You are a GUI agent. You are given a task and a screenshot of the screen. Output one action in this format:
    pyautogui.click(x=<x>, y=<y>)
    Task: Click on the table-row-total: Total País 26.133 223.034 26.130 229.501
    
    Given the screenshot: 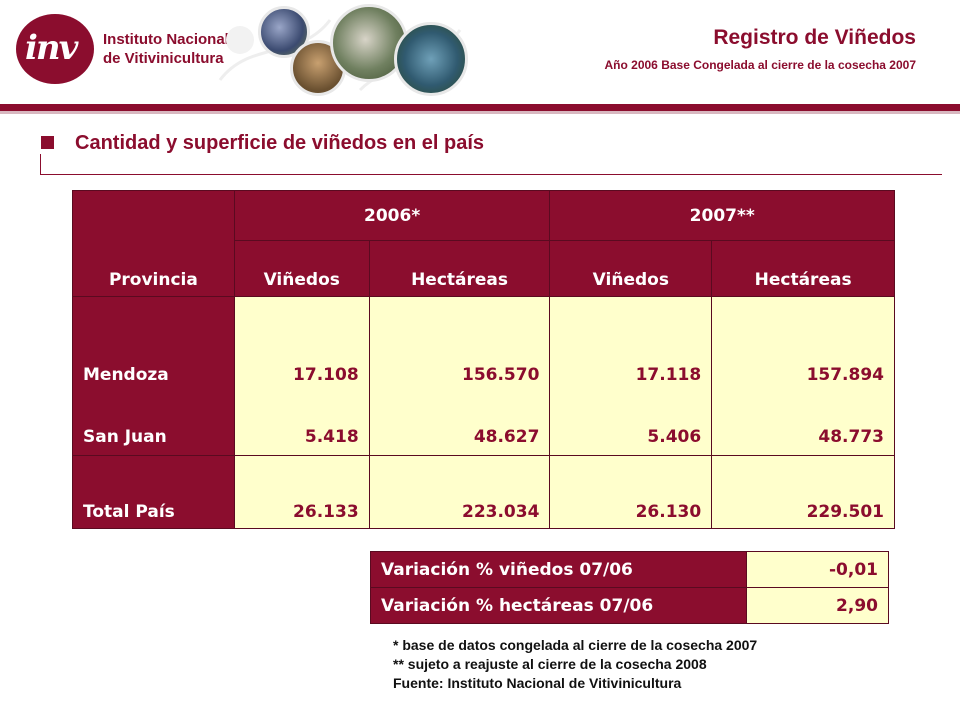 What is the action you would take?
    pyautogui.click(x=483, y=492)
    